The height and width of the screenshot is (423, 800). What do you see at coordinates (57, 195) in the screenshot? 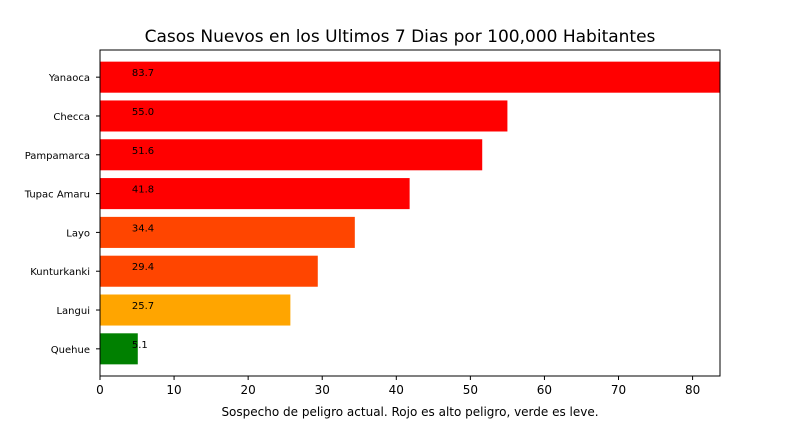
I see `y-tick-label: Tupac Amaru` at bounding box center [57, 195].